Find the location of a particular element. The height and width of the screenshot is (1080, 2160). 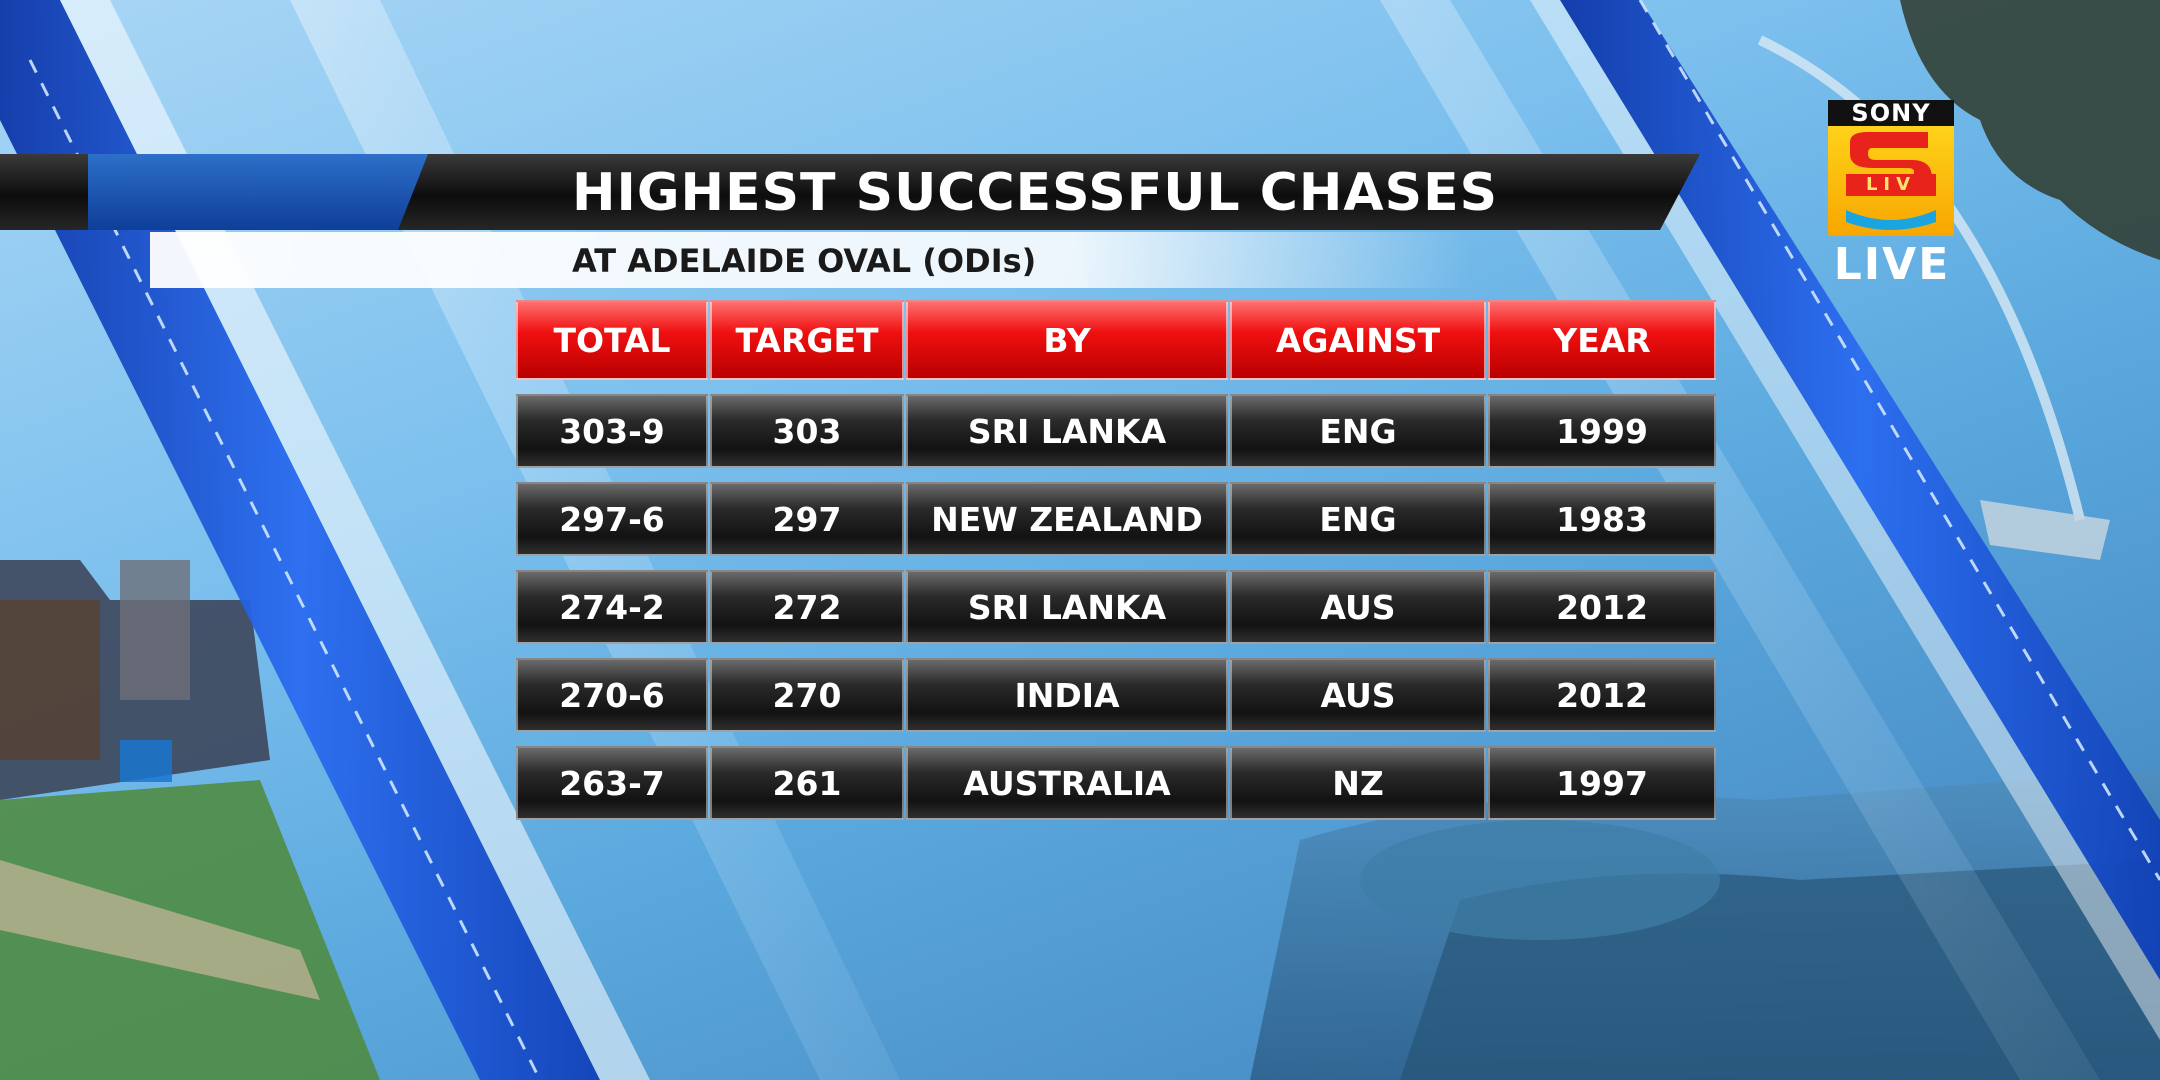

cell-target: 303 is located at coordinates (807, 431).